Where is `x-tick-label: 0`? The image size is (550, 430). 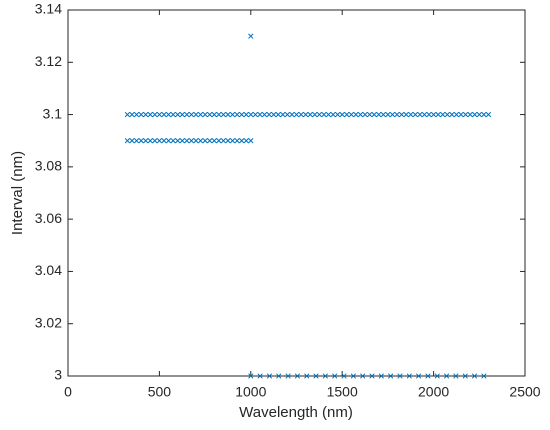 x-tick-label: 0 is located at coordinates (68, 392).